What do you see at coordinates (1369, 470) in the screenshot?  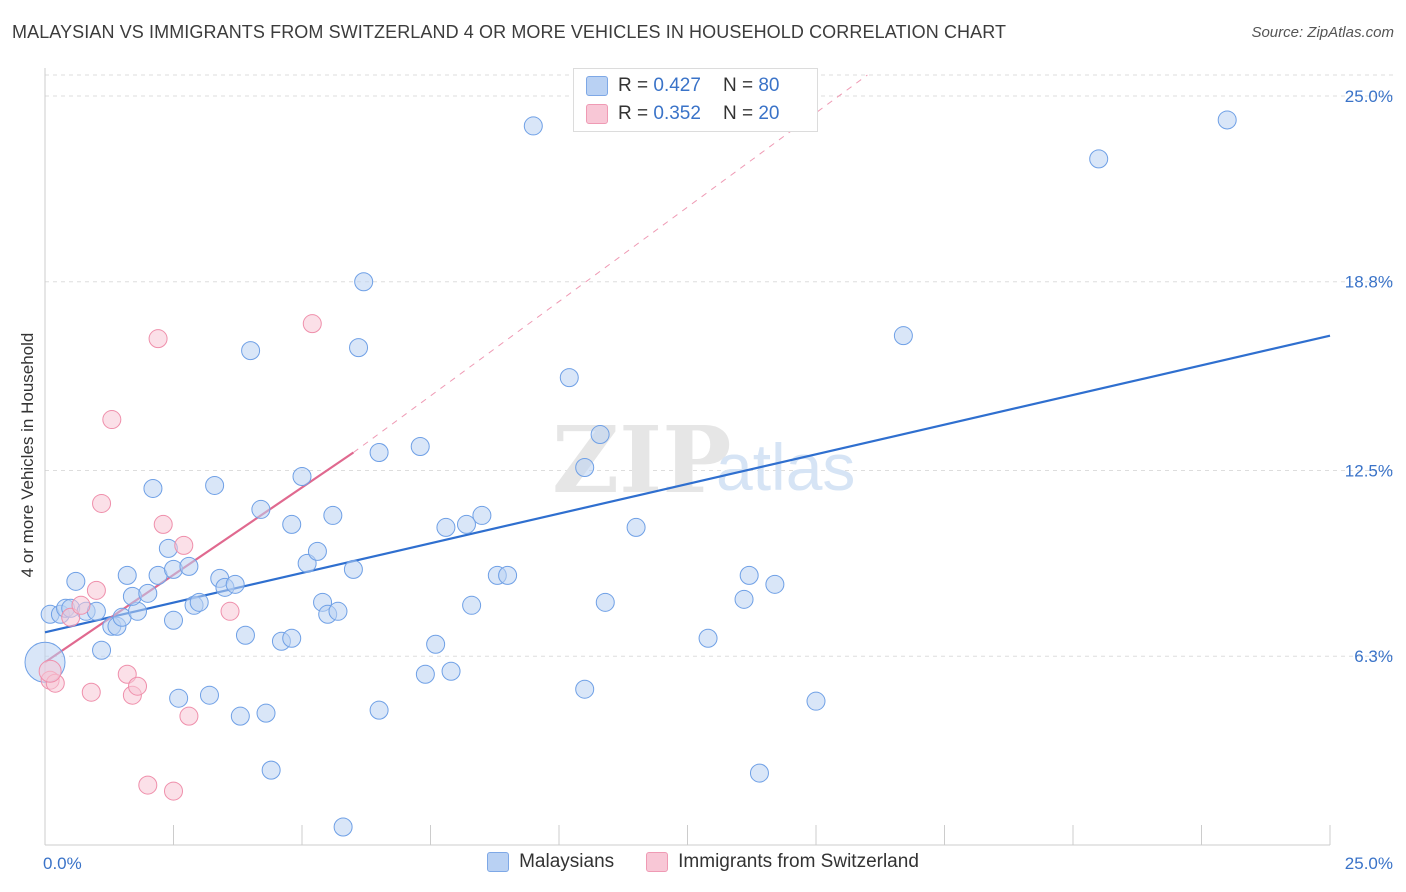 I see `y-tick-label: 12.5%` at bounding box center [1369, 470].